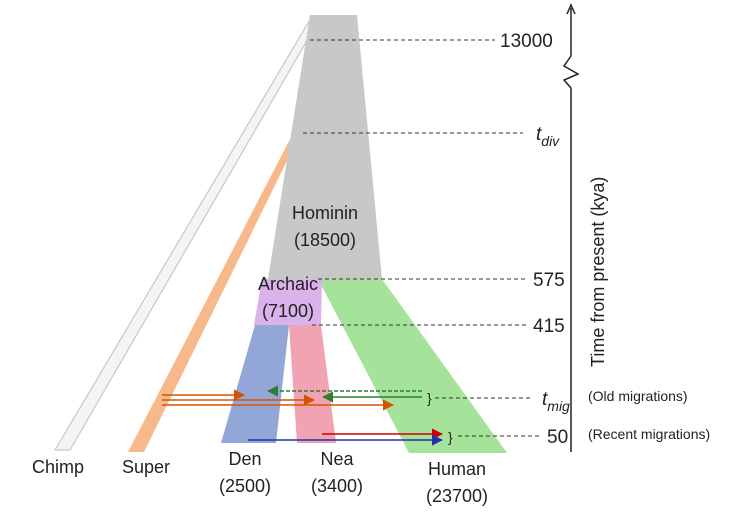 This screenshot has width=750, height=516. I want to click on super-label: Super, so click(146, 467).